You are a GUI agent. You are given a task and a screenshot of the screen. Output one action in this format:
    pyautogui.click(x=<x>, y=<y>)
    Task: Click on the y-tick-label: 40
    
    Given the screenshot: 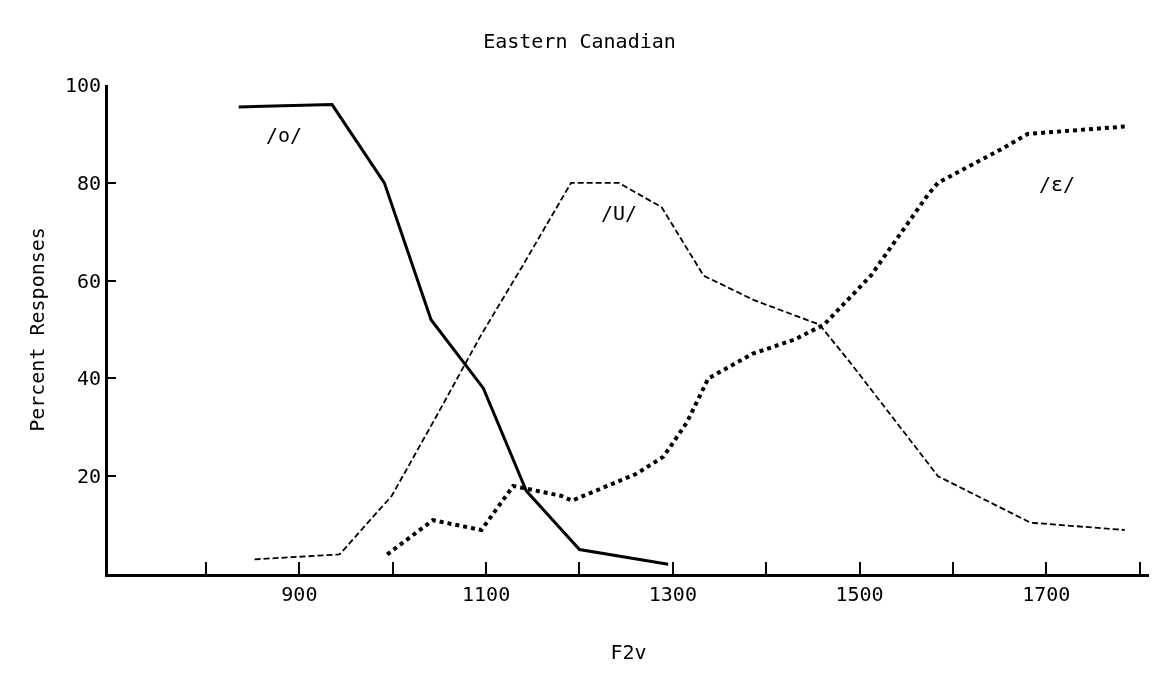 What is the action you would take?
    pyautogui.click(x=88, y=378)
    